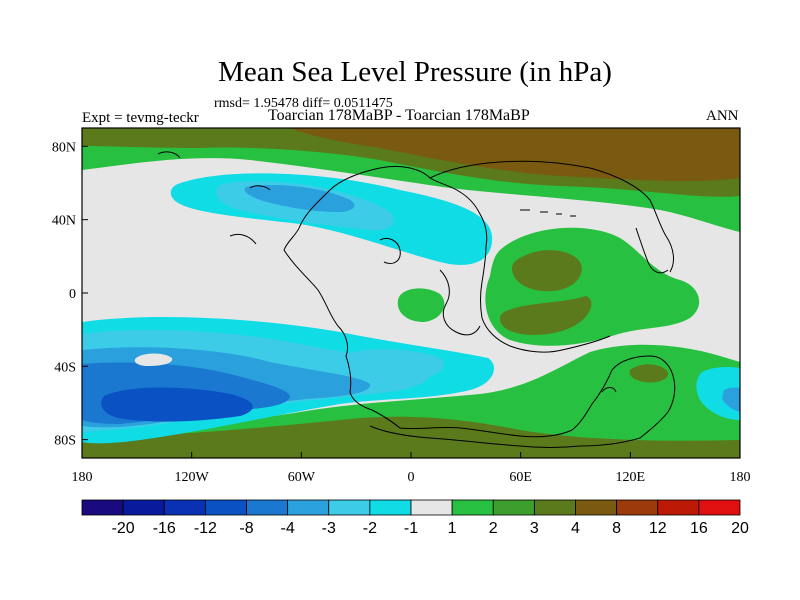  Describe the element at coordinates (302, 477) in the screenshot. I see `x-tick-label: 60W` at that location.